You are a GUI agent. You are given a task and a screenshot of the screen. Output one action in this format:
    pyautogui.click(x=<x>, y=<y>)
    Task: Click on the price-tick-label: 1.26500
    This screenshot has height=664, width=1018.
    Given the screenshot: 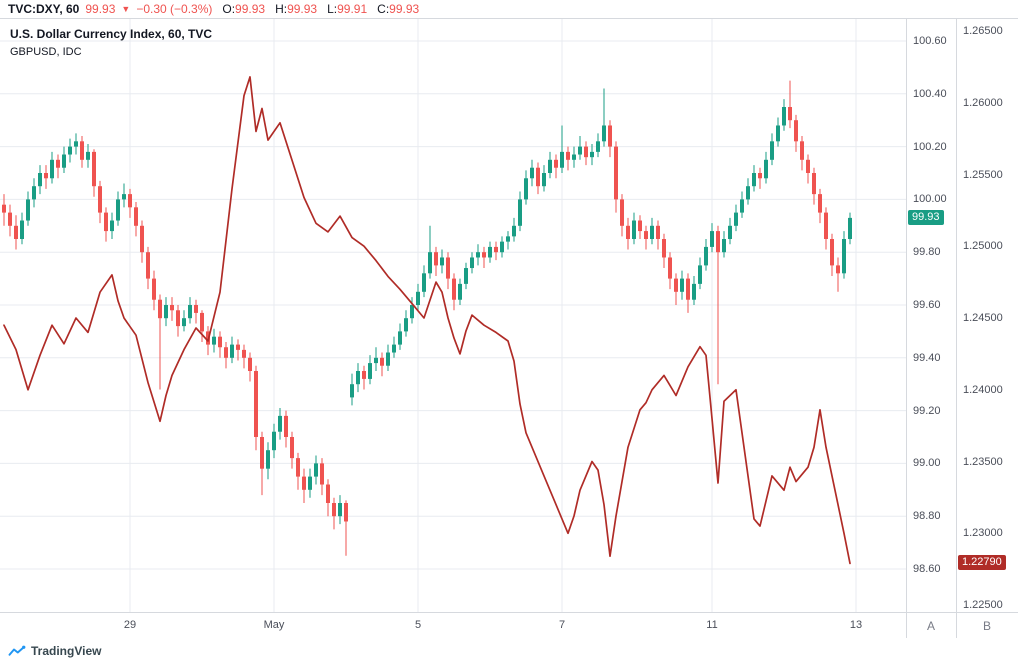 What is the action you would take?
    pyautogui.click(x=983, y=31)
    